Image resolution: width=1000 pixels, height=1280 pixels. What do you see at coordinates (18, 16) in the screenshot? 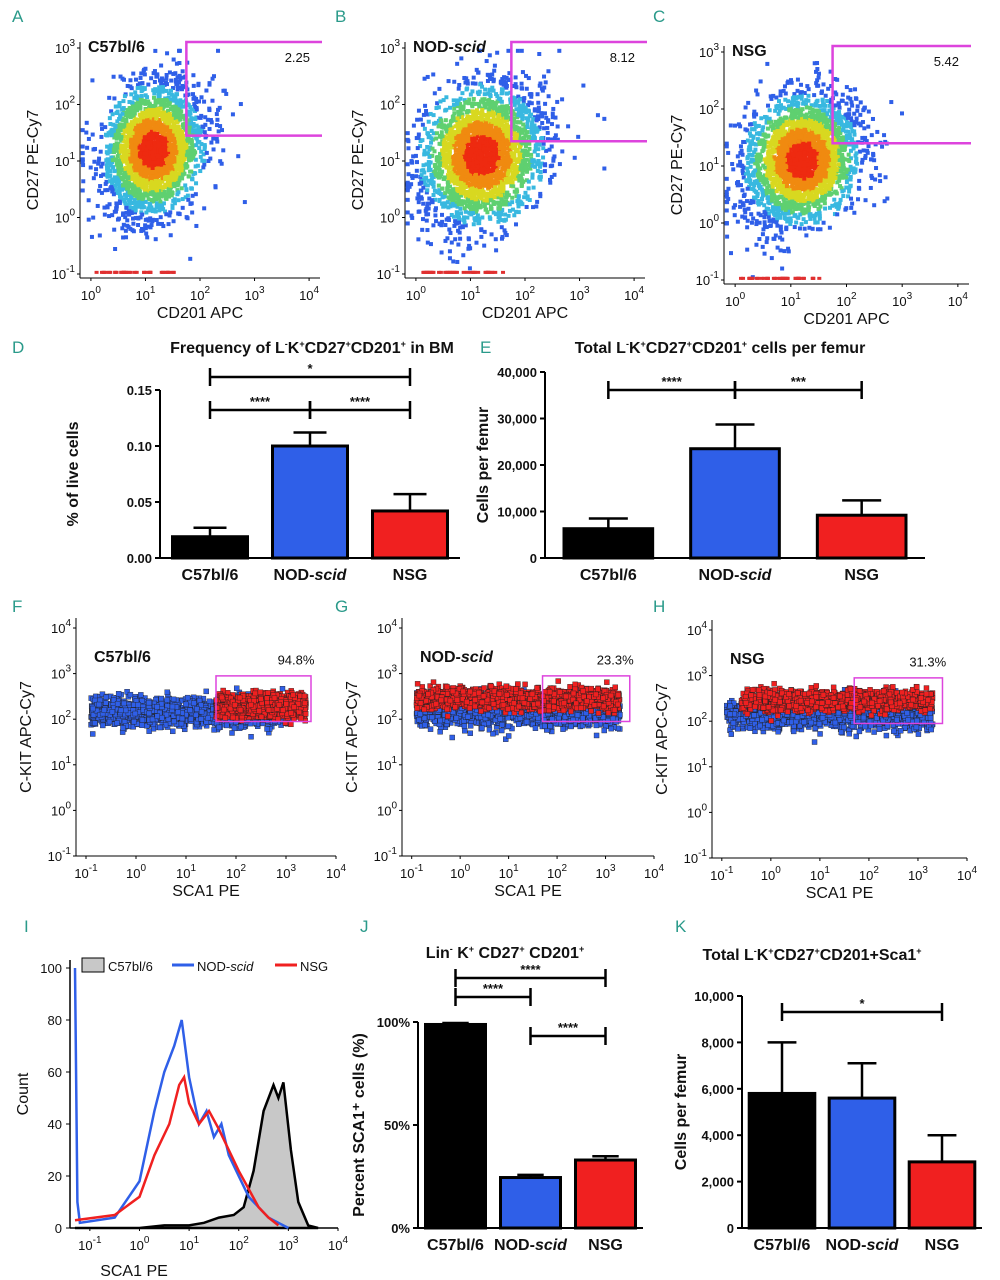
I see `panel-label-a: A` at bounding box center [18, 16].